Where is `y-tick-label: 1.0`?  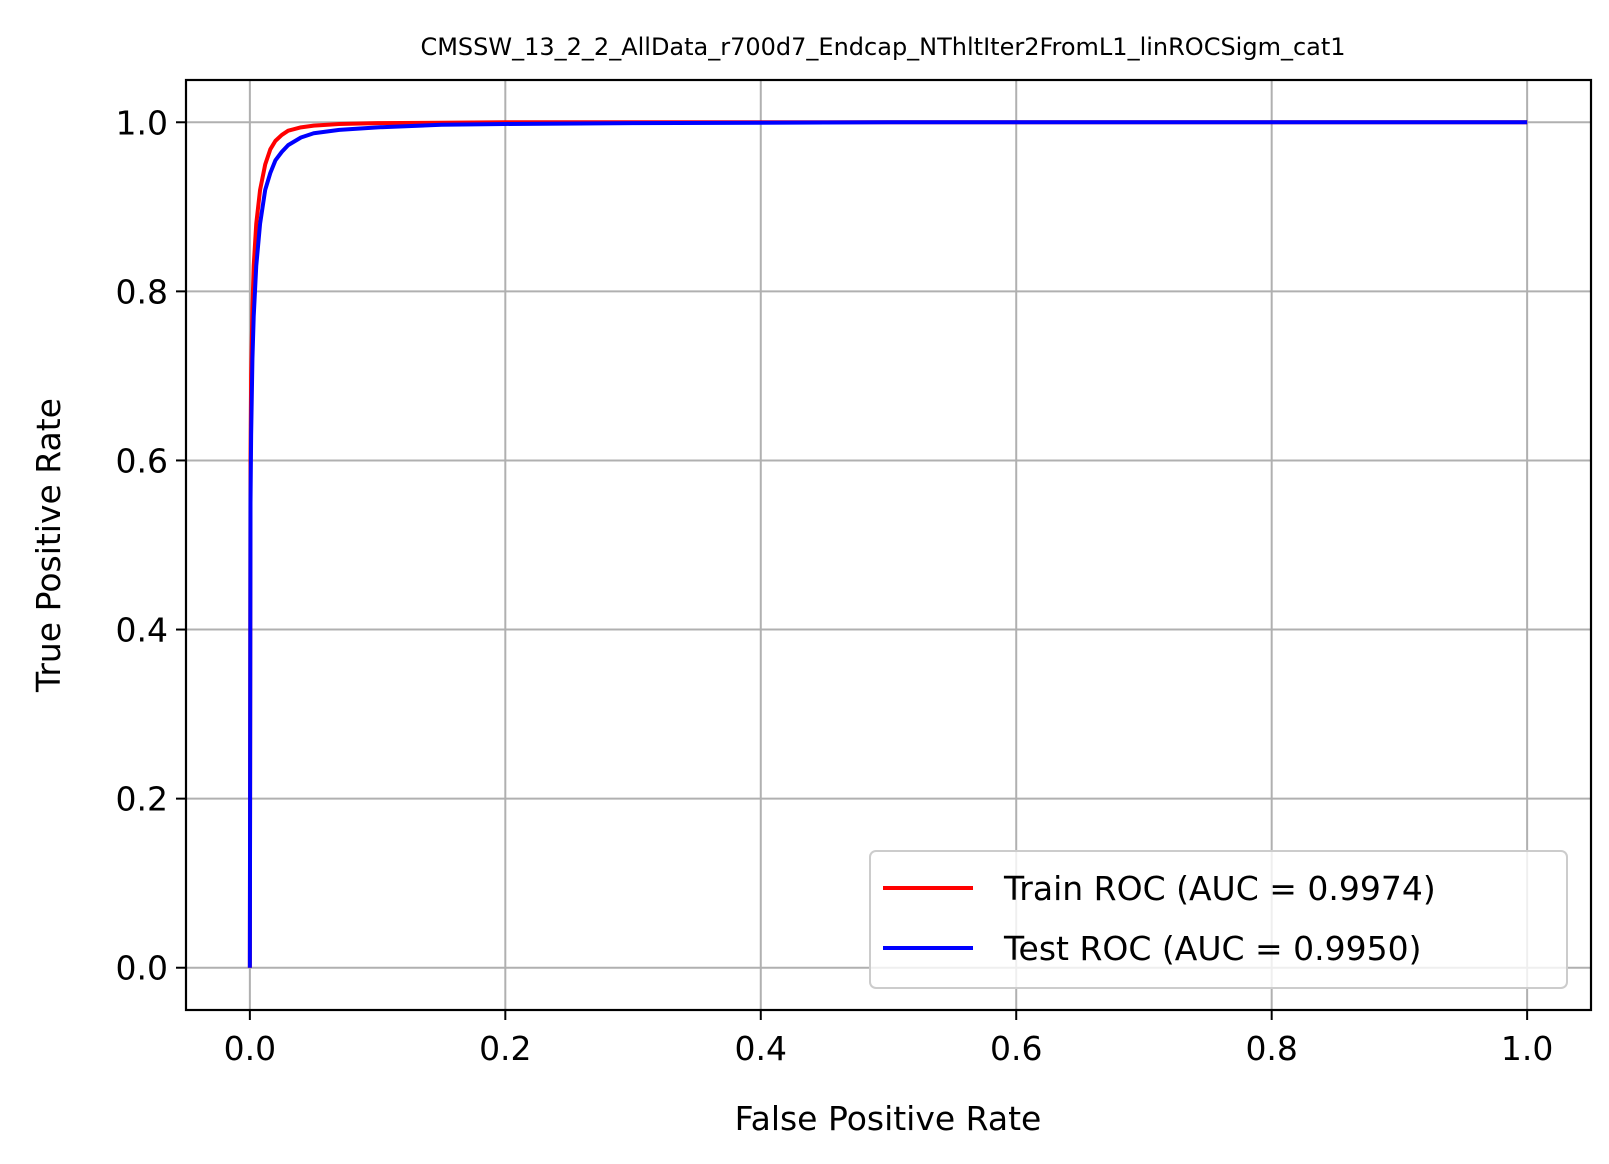 y-tick-label: 1.0 is located at coordinates (142, 122).